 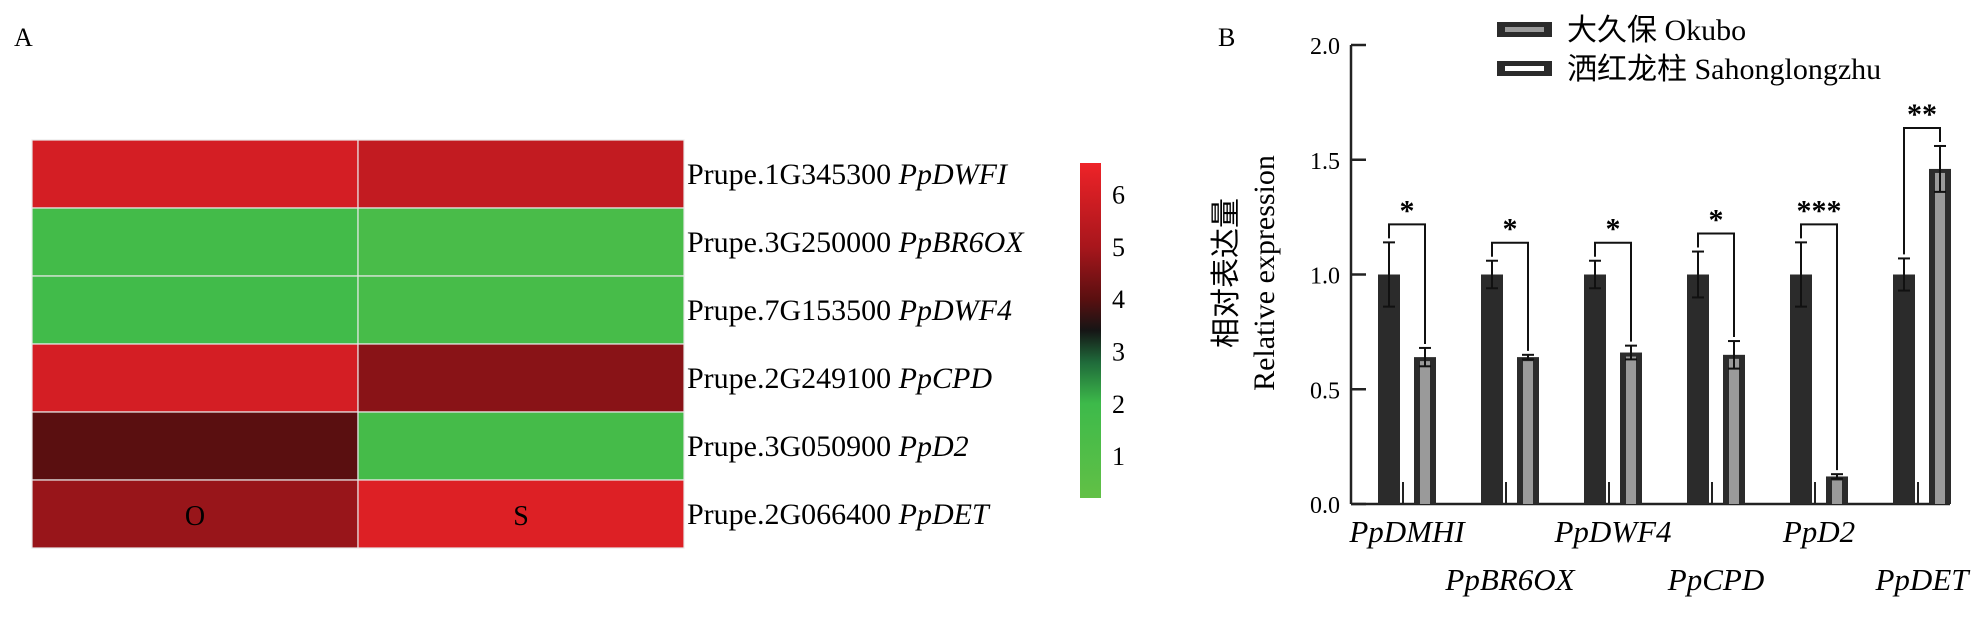 What do you see at coordinates (1407, 531) in the screenshot?
I see `x-tick-label: PpDMHI` at bounding box center [1407, 531].